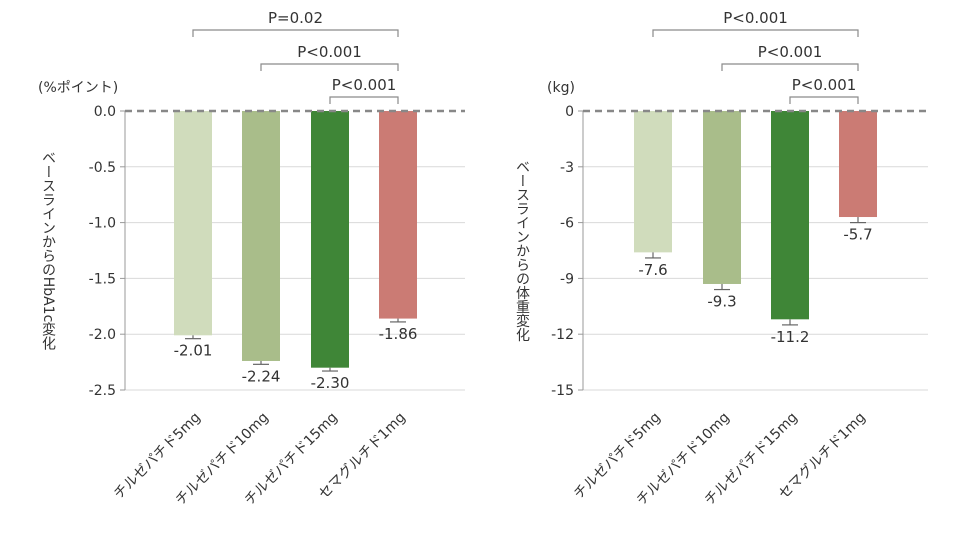 The width and height of the screenshot is (965, 559). Describe the element at coordinates (193, 351) in the screenshot. I see `data-label: -2.01` at that location.